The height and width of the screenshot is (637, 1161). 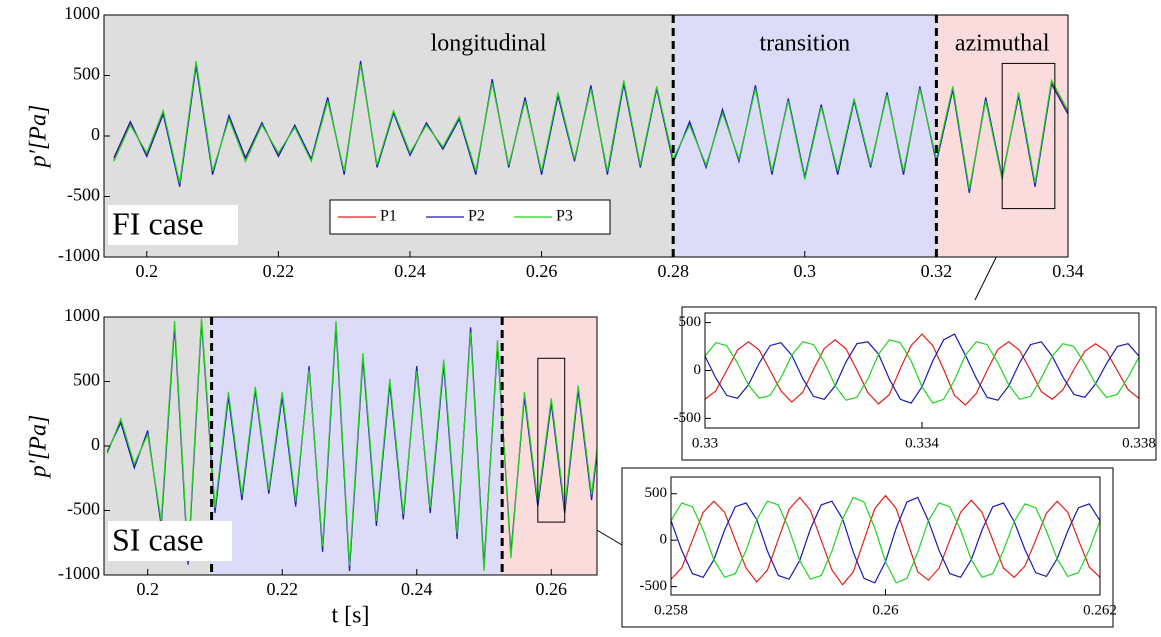 I want to click on annotation: FI case, so click(x=158, y=223).